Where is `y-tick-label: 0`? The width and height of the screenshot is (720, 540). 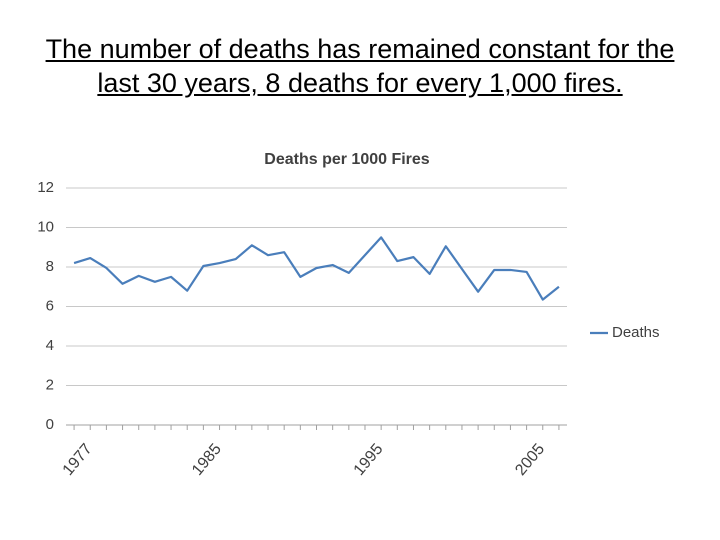
y-tick-label: 0 is located at coordinates (50, 424).